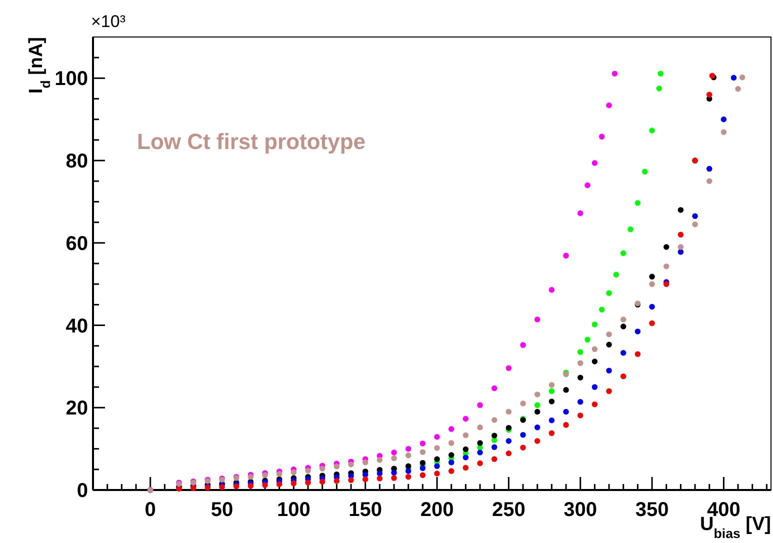  Describe the element at coordinates (108, 21) in the screenshot. I see `text: ×10³` at that location.